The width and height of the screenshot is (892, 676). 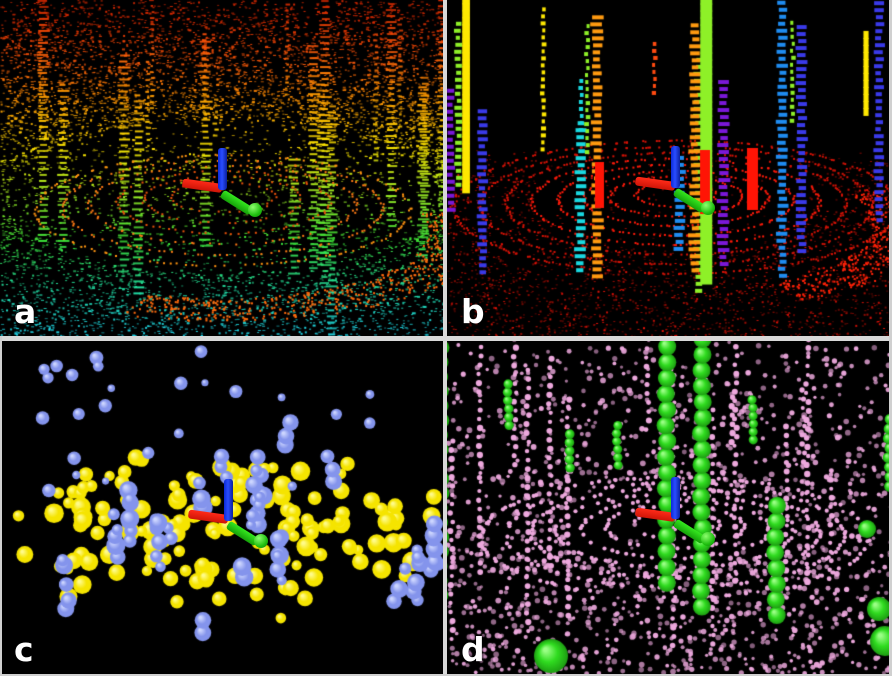 What do you see at coordinates (473, 311) in the screenshot?
I see `panel-label-b: b` at bounding box center [473, 311].